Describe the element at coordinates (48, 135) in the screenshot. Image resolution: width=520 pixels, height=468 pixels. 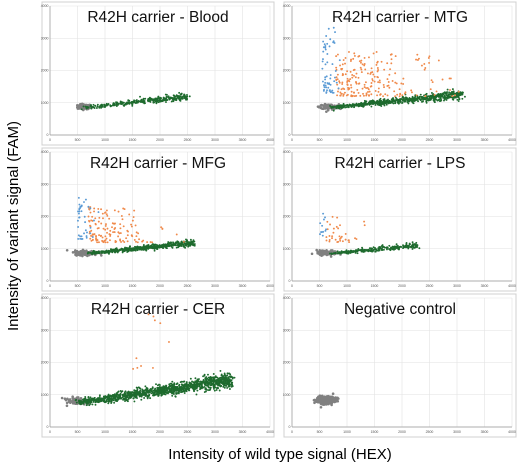
I see `y-tick-label: 0` at that location.